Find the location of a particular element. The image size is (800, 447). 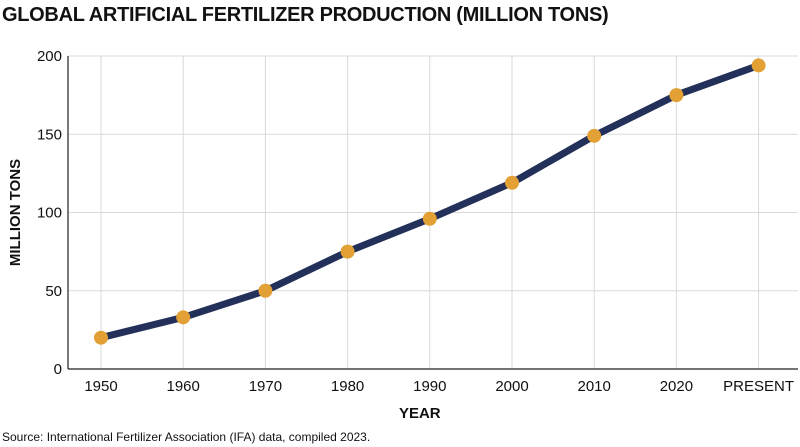

y-tick-labels: 0 50 100 150 200 is located at coordinates (49, 213).